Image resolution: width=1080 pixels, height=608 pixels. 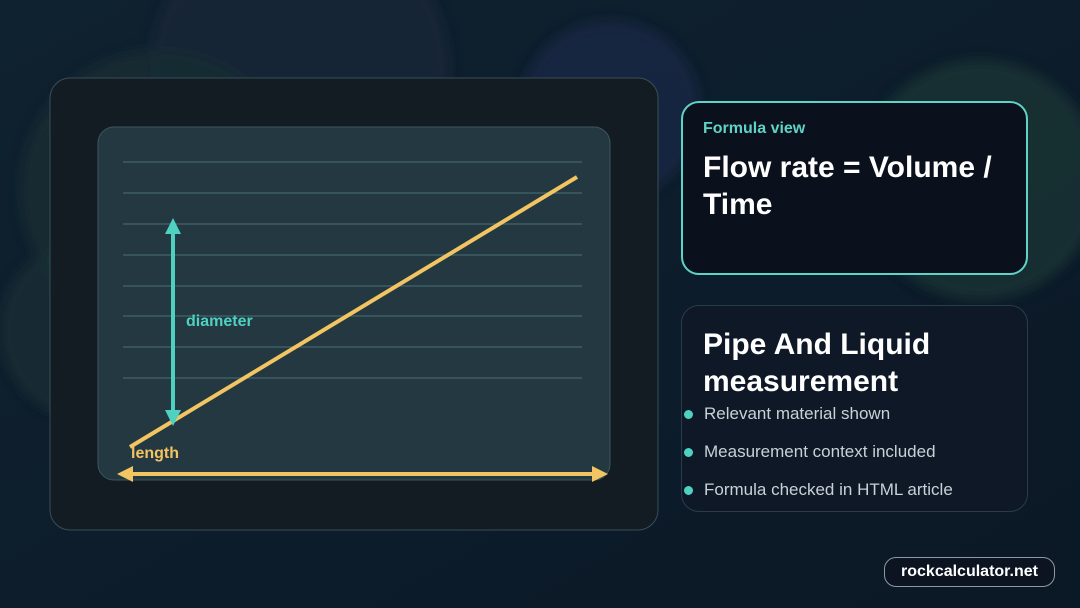 What do you see at coordinates (155, 453) in the screenshot?
I see `length-label: length` at bounding box center [155, 453].